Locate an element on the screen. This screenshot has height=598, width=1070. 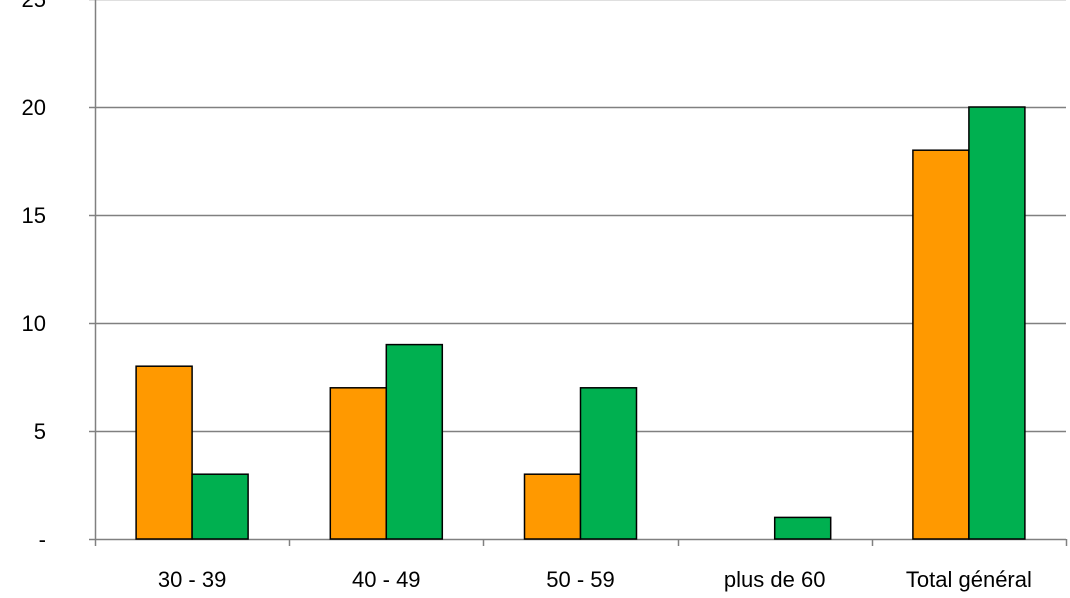
y-tick-label: 15 is located at coordinates (34, 215).